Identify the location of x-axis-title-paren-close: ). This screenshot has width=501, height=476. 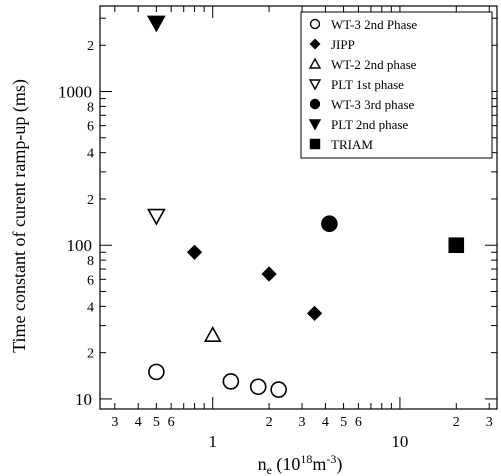
(339, 464).